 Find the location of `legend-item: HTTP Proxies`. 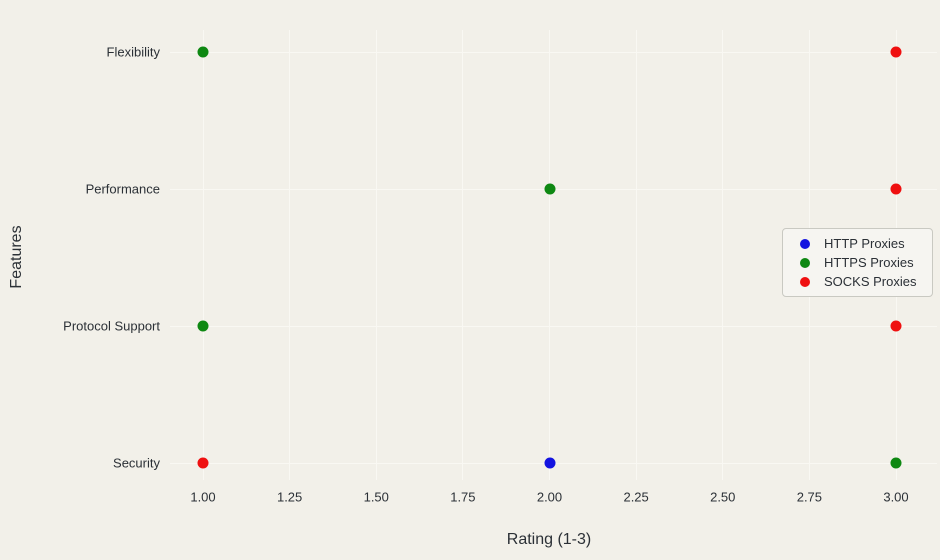

legend-item: HTTP Proxies is located at coordinates (857, 243).